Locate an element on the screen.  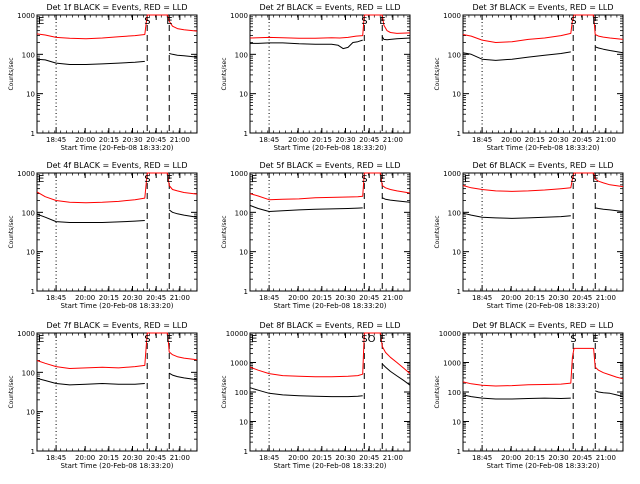
panel-title: Det 5f BLACK = Events, RED = LLD is located at coordinates (329, 165).